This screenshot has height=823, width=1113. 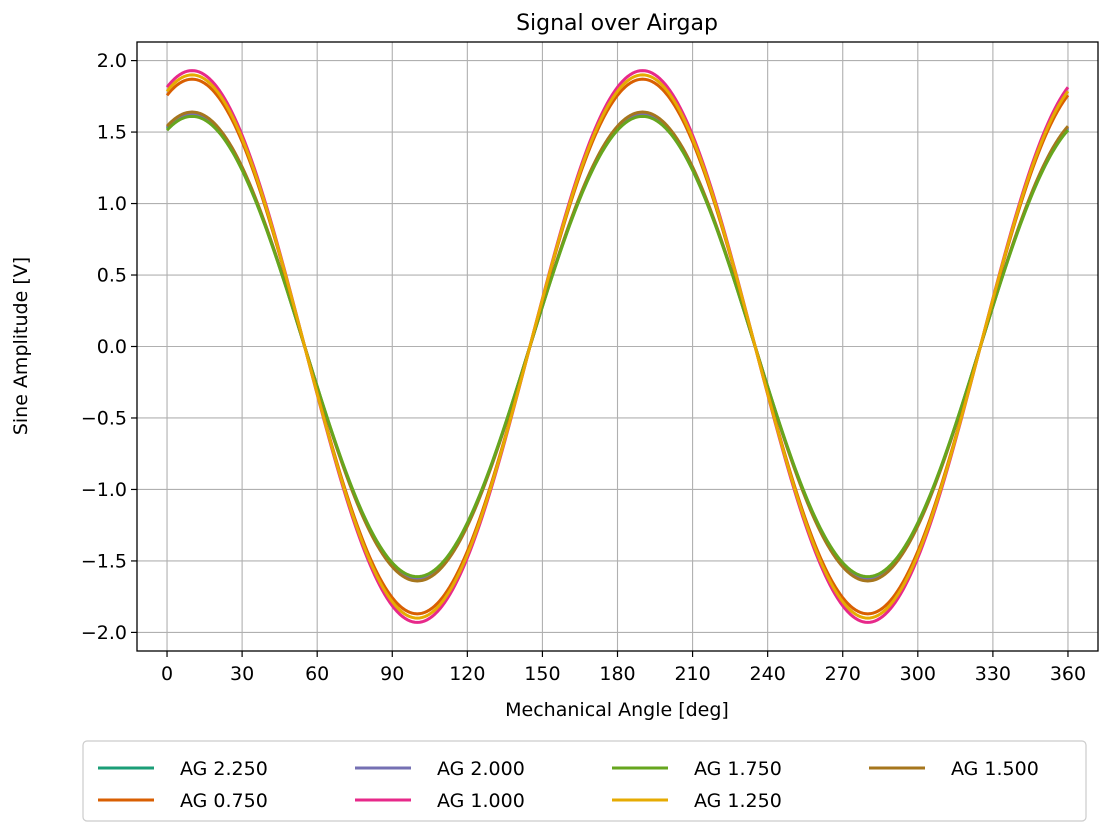 What do you see at coordinates (104, 490) in the screenshot?
I see `y-tick-label: −1.0` at bounding box center [104, 490].